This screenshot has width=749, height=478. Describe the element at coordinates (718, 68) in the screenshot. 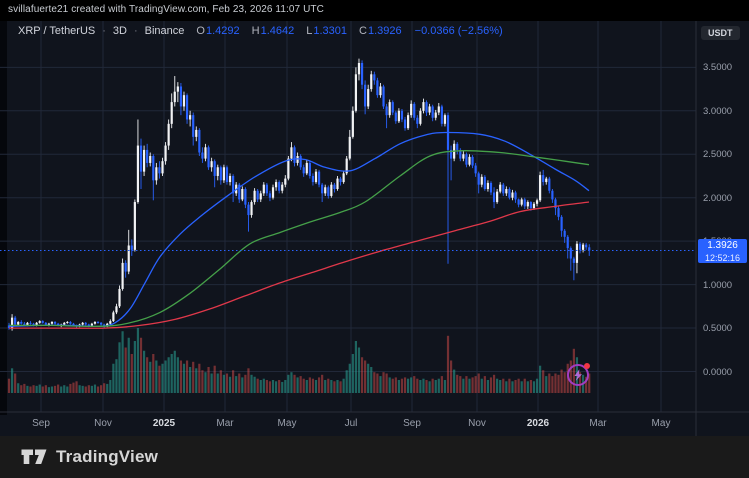

I see `price-axis-label: 3.5000` at that location.